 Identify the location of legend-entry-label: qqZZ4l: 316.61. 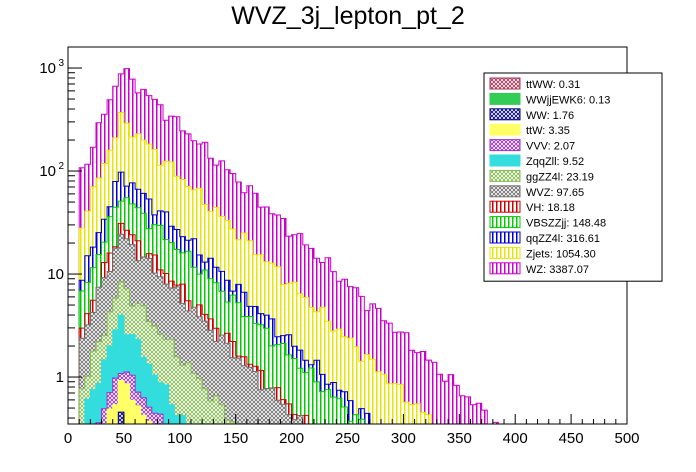
(563, 239).